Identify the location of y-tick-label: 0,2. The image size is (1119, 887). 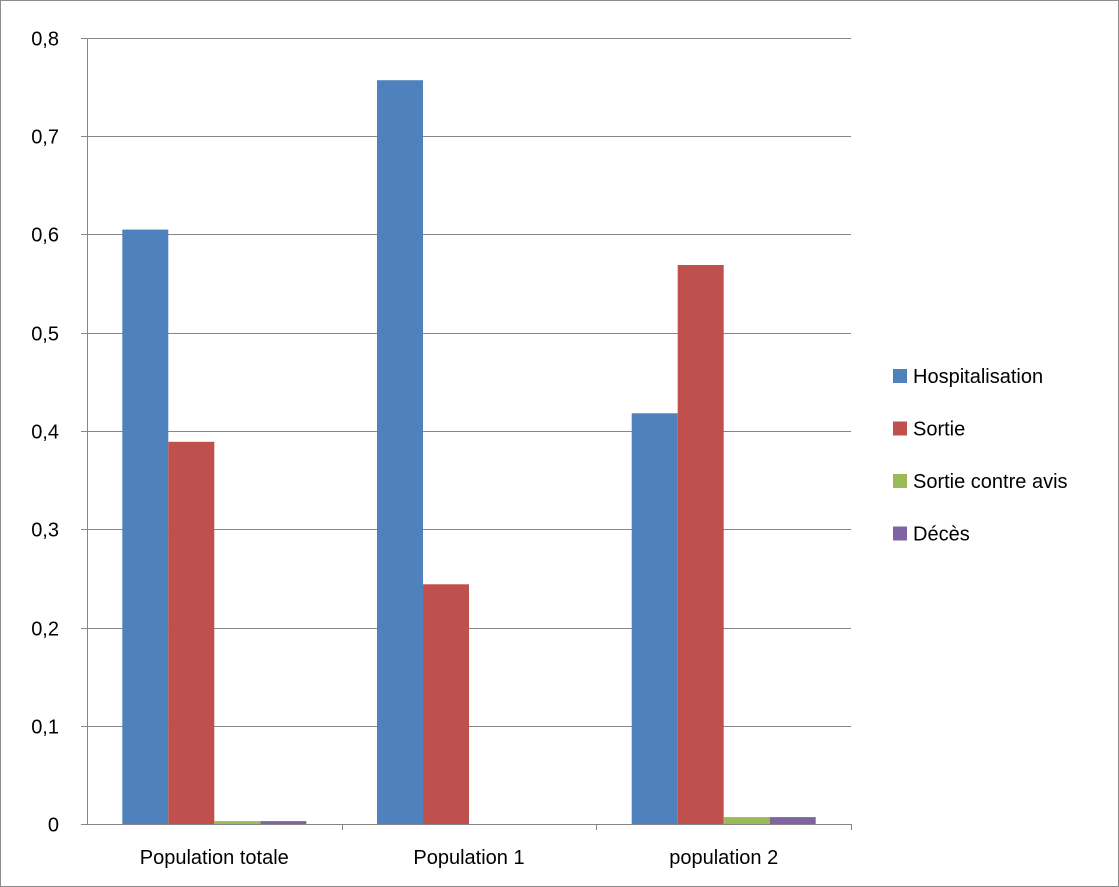
(45, 630).